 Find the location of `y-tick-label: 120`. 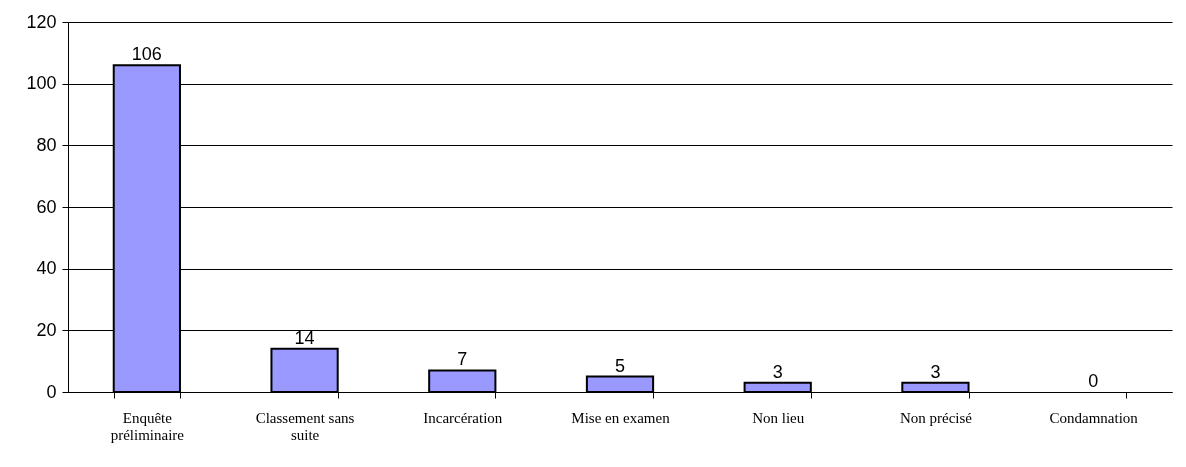

y-tick-label: 120 is located at coordinates (41, 21).